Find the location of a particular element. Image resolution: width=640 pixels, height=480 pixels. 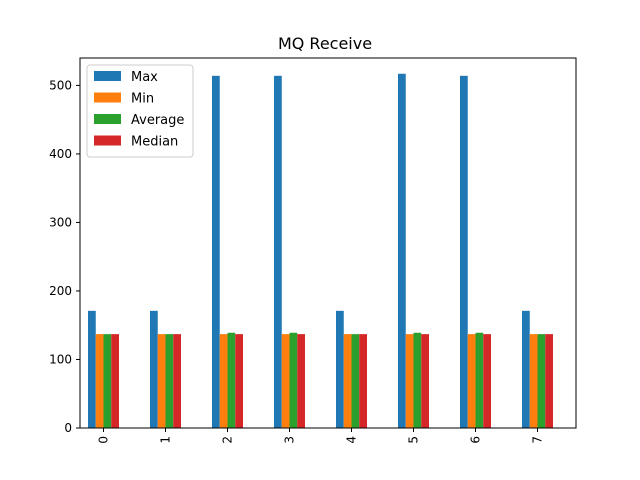

x-axis: 0 1 2 3 4 5 6 7 is located at coordinates (321, 436).